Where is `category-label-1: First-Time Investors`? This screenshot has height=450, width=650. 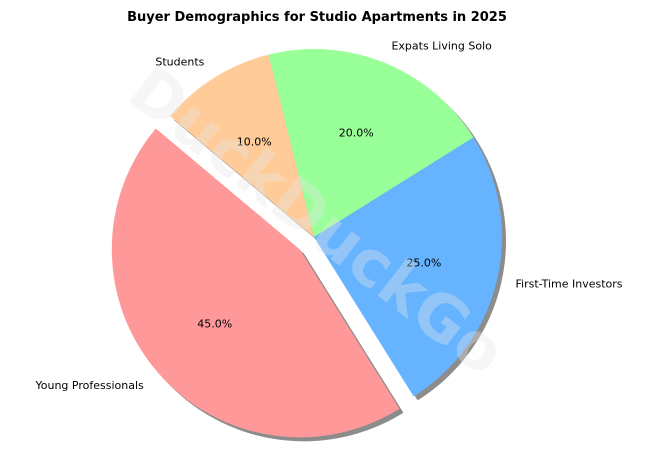 category-label-1: First-Time Investors is located at coordinates (568, 284).